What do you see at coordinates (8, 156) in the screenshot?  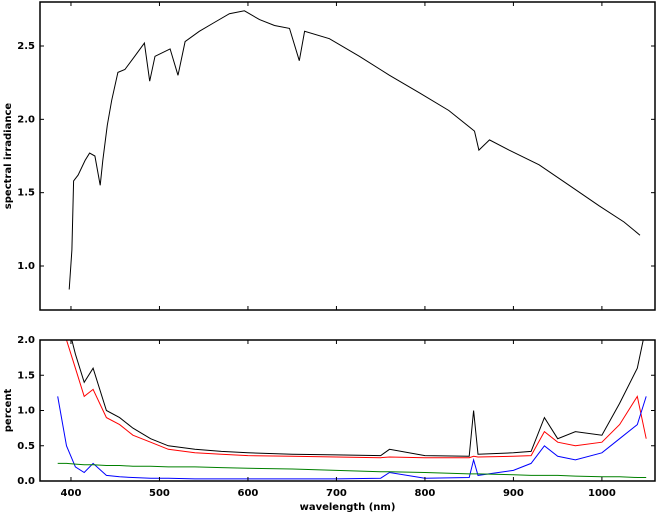 I see `y-axis-label: spectral irradiance` at bounding box center [8, 156].